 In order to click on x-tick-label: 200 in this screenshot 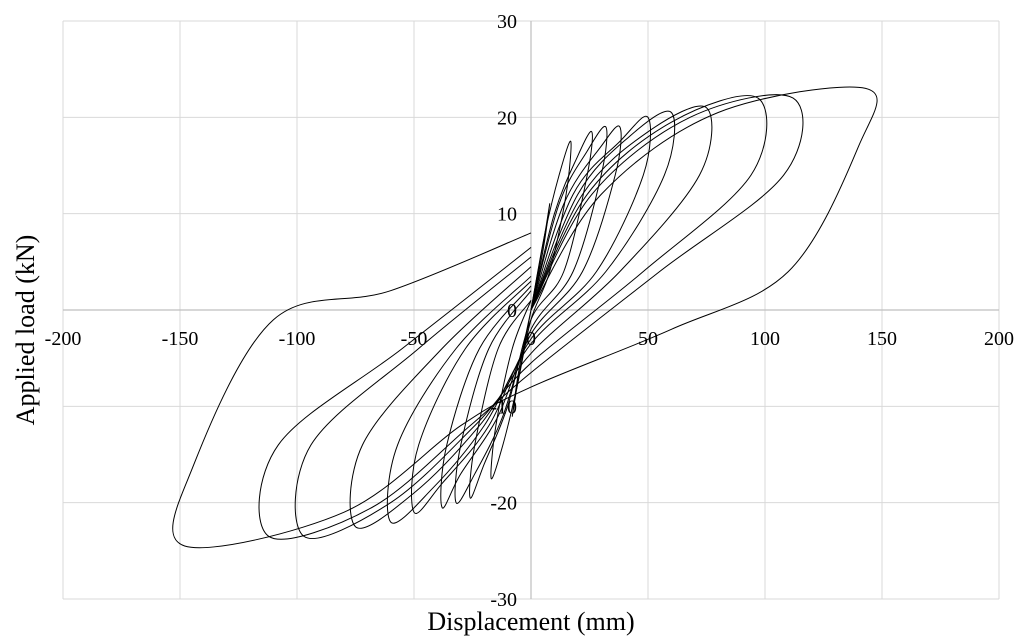, I will do `click(999, 339)`.